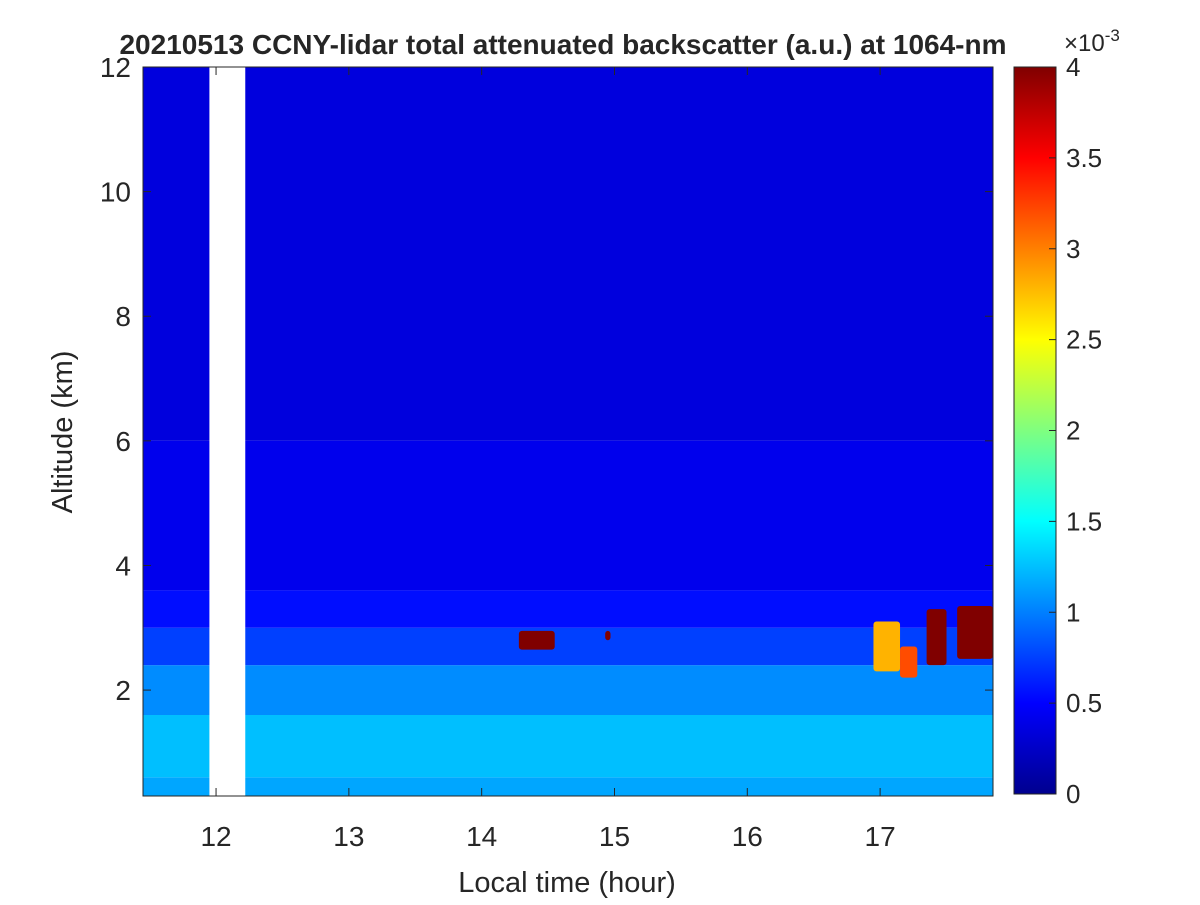 Image resolution: width=1200 pixels, height=905 pixels. Describe the element at coordinates (1073, 612) in the screenshot. I see `colorbar-tick-label: 1` at that location.